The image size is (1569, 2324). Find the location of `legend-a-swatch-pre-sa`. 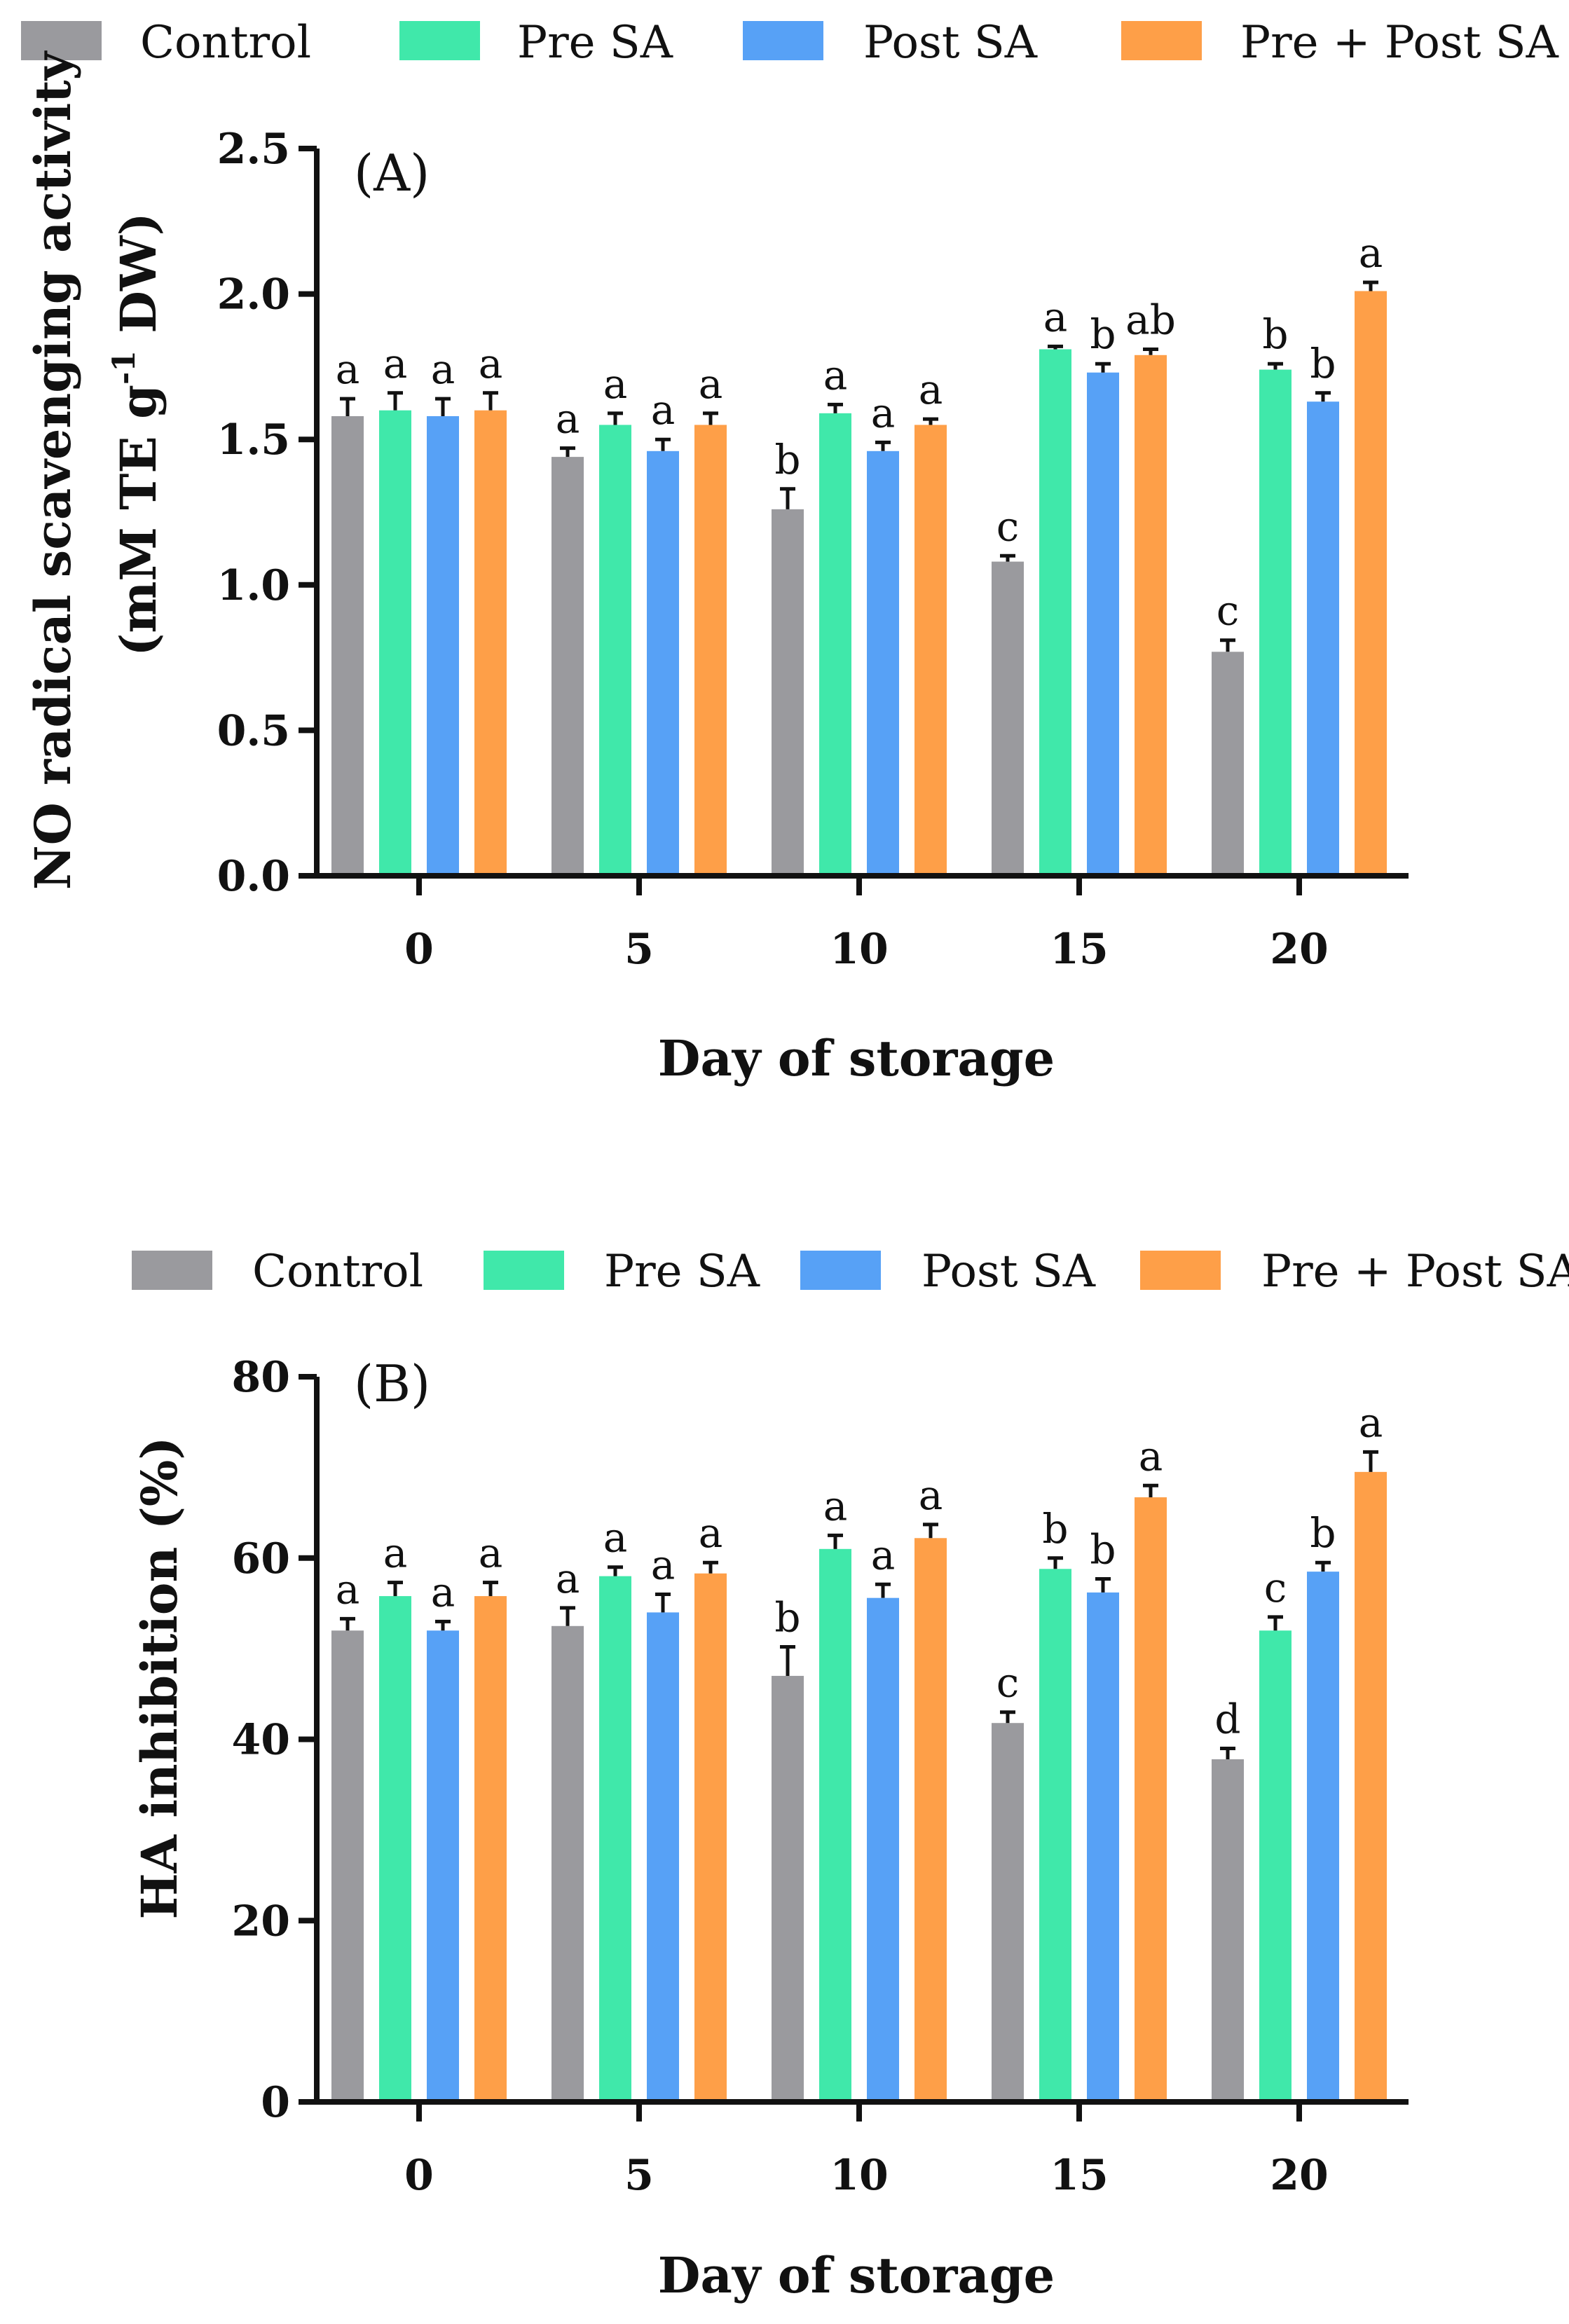

legend-a-swatch-pre-sa is located at coordinates (439, 40).